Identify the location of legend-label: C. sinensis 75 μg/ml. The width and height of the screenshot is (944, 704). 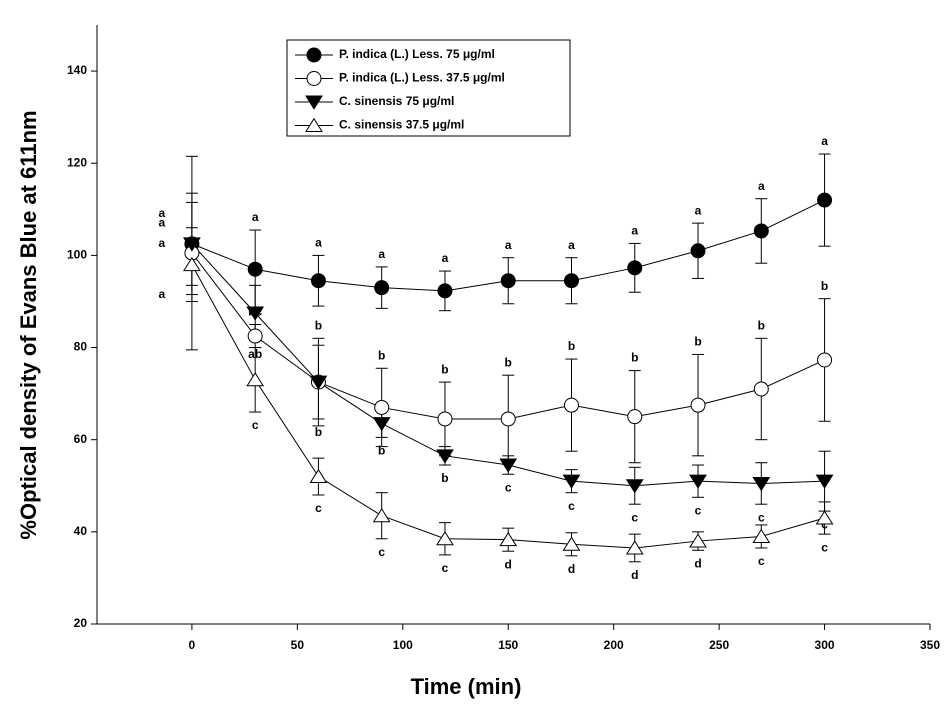
(396, 101).